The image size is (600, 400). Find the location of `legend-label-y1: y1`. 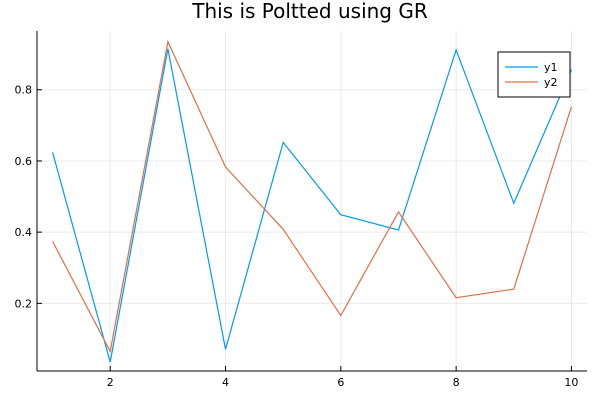

legend-label-y1: y1 is located at coordinates (551, 67).